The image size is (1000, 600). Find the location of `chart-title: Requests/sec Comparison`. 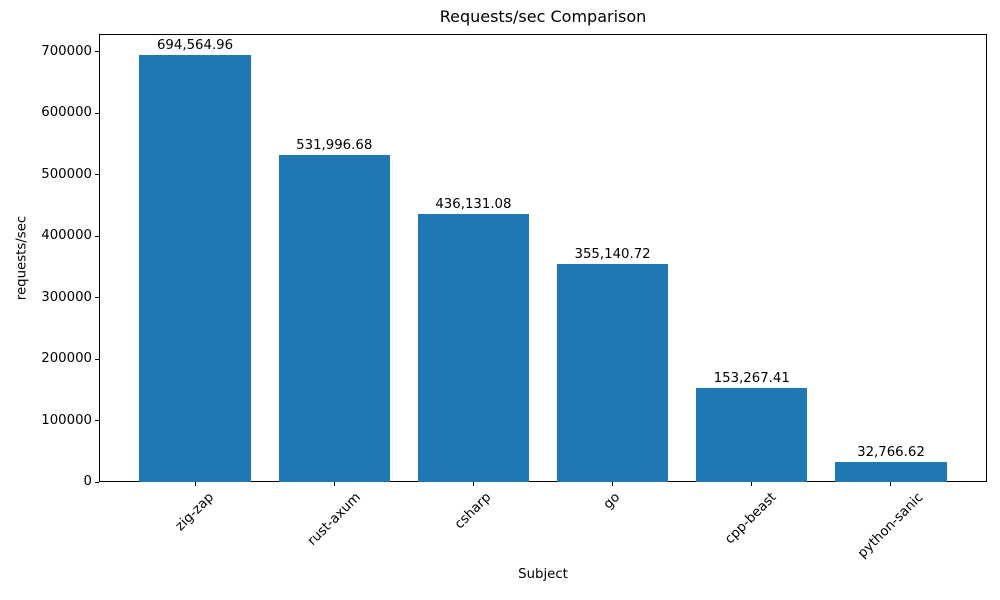

chart-title: Requests/sec Comparison is located at coordinates (543, 16).